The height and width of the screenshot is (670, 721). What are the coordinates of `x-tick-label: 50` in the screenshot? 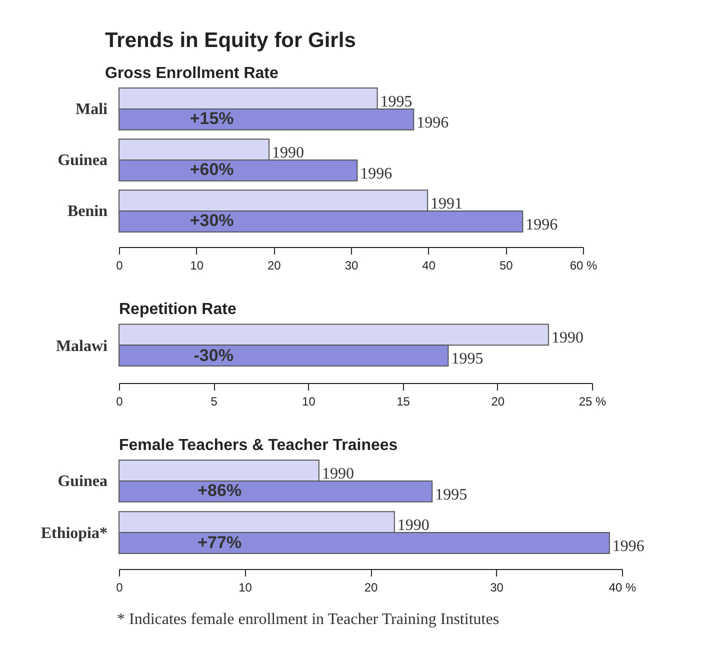 It's located at (506, 265).